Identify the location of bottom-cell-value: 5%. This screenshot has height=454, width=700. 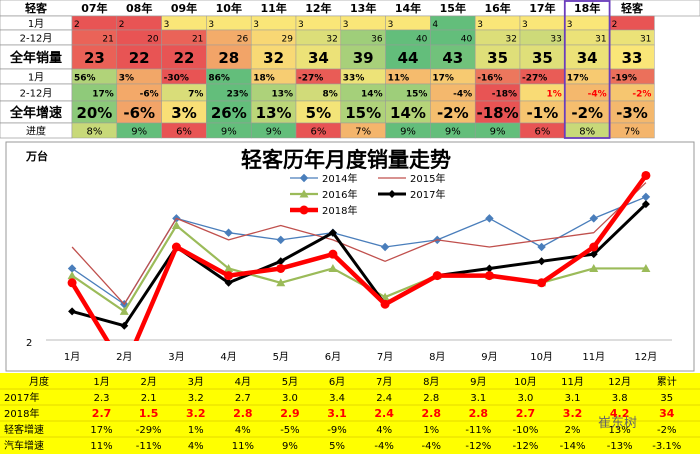
(337, 446).